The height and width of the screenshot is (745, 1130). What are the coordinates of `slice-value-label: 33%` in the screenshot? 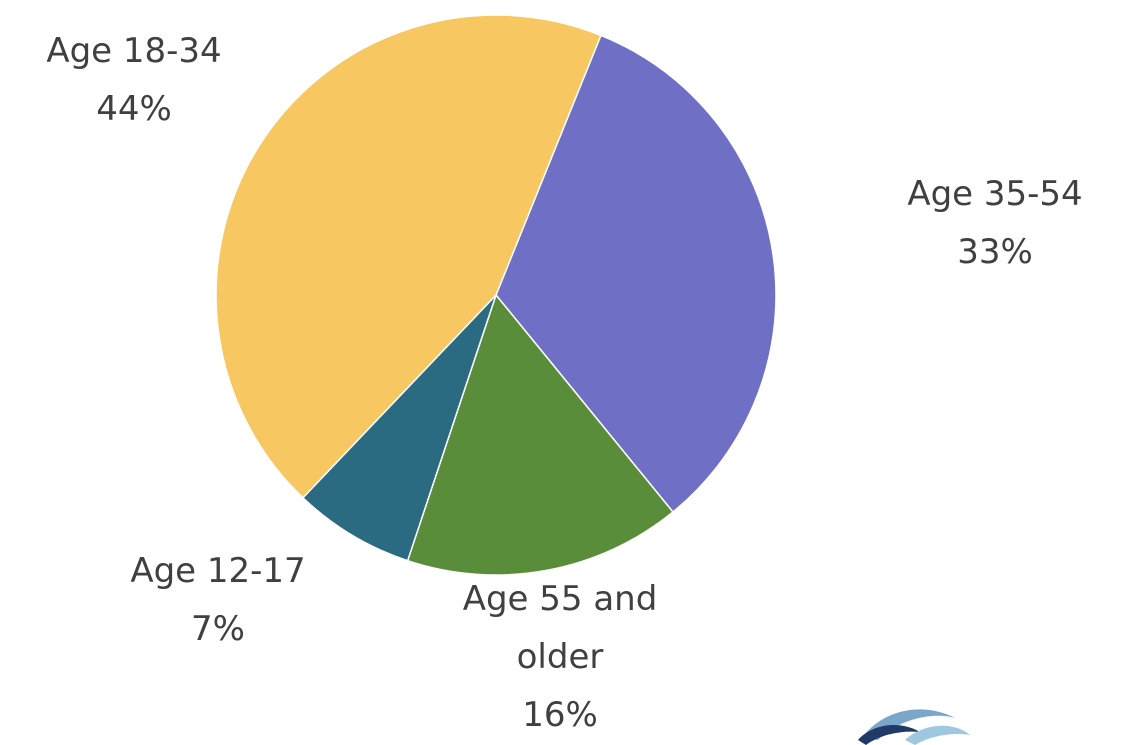 It's located at (995, 252).